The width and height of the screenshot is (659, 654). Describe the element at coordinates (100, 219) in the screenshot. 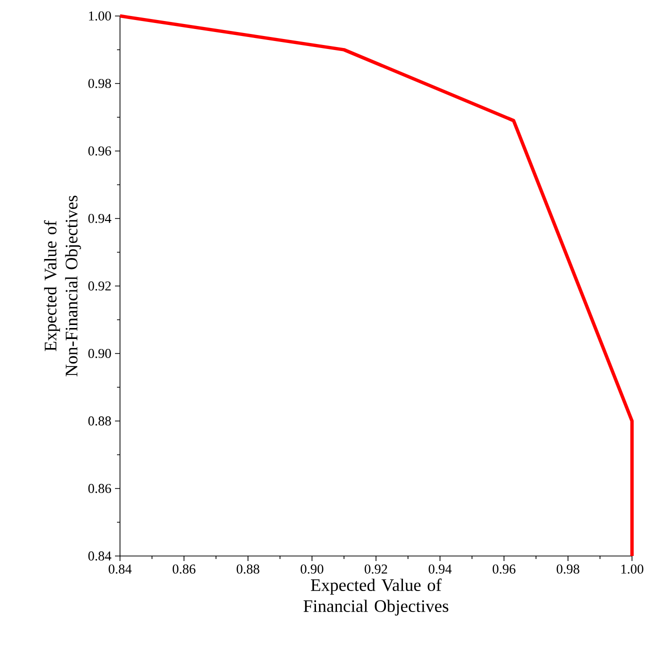

I see `y-tick-label: 0.94` at that location.